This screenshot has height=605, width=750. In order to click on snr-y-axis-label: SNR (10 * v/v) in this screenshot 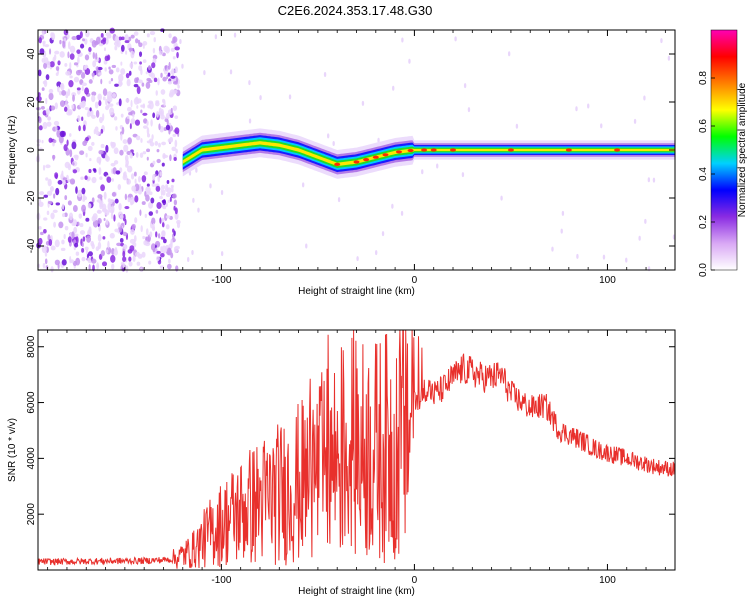, I will do `click(12, 450)`.